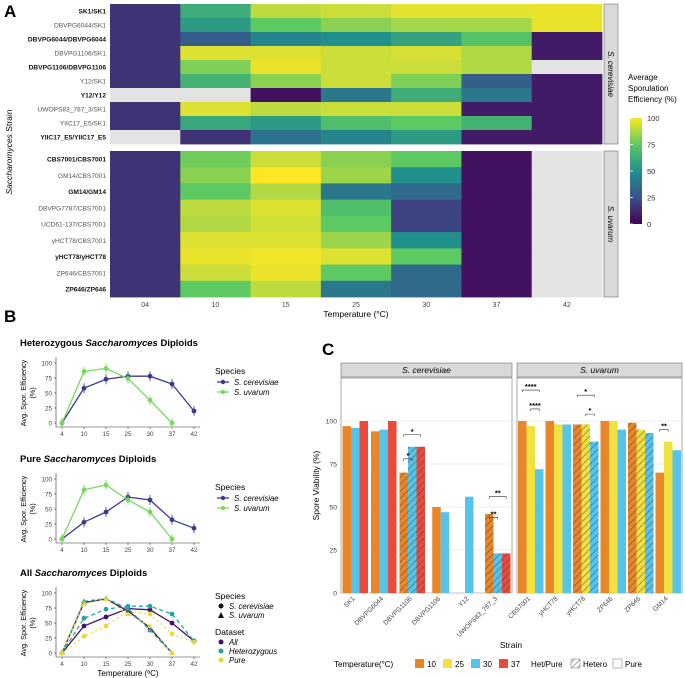 The image size is (685, 678). What do you see at coordinates (355, 314) in the screenshot?
I see `x-axis-title: Temperature (°C)` at bounding box center [355, 314].